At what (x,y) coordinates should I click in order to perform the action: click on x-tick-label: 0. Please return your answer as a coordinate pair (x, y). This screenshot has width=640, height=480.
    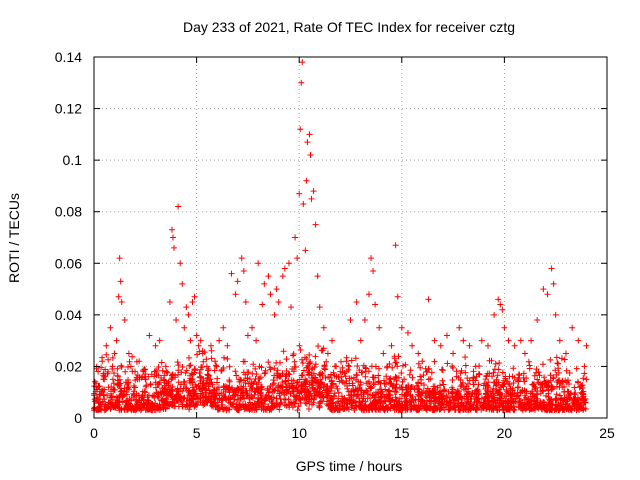
    Looking at the image, I should click on (94, 433).